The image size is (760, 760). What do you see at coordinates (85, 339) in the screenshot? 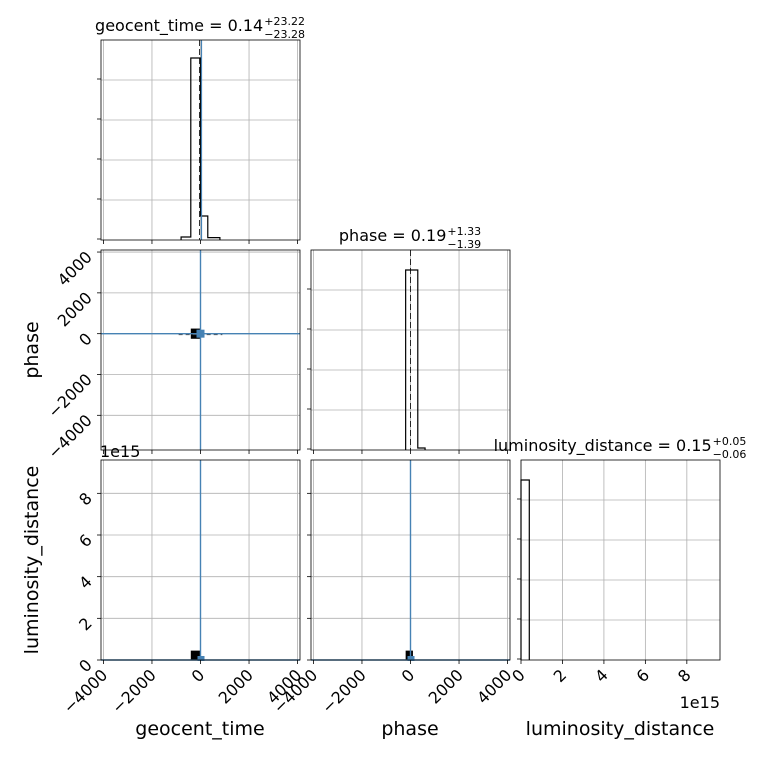
I see `phase-time-ytick-label: 0` at bounding box center [85, 339].